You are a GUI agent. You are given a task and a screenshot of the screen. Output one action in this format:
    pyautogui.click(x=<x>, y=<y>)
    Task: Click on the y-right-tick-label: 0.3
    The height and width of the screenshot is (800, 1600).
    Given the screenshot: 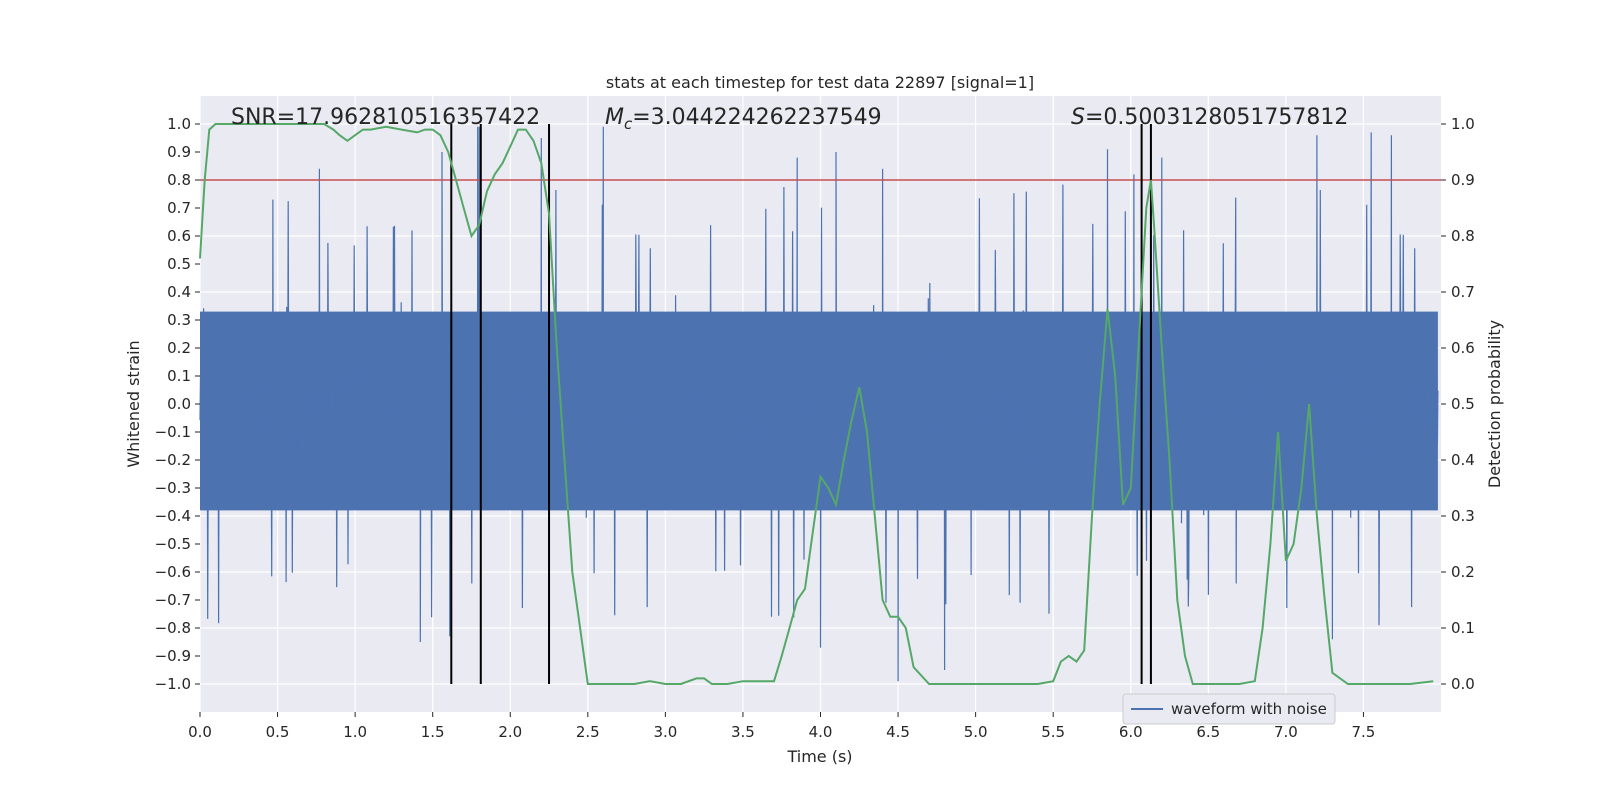 What is the action you would take?
    pyautogui.click(x=1463, y=516)
    